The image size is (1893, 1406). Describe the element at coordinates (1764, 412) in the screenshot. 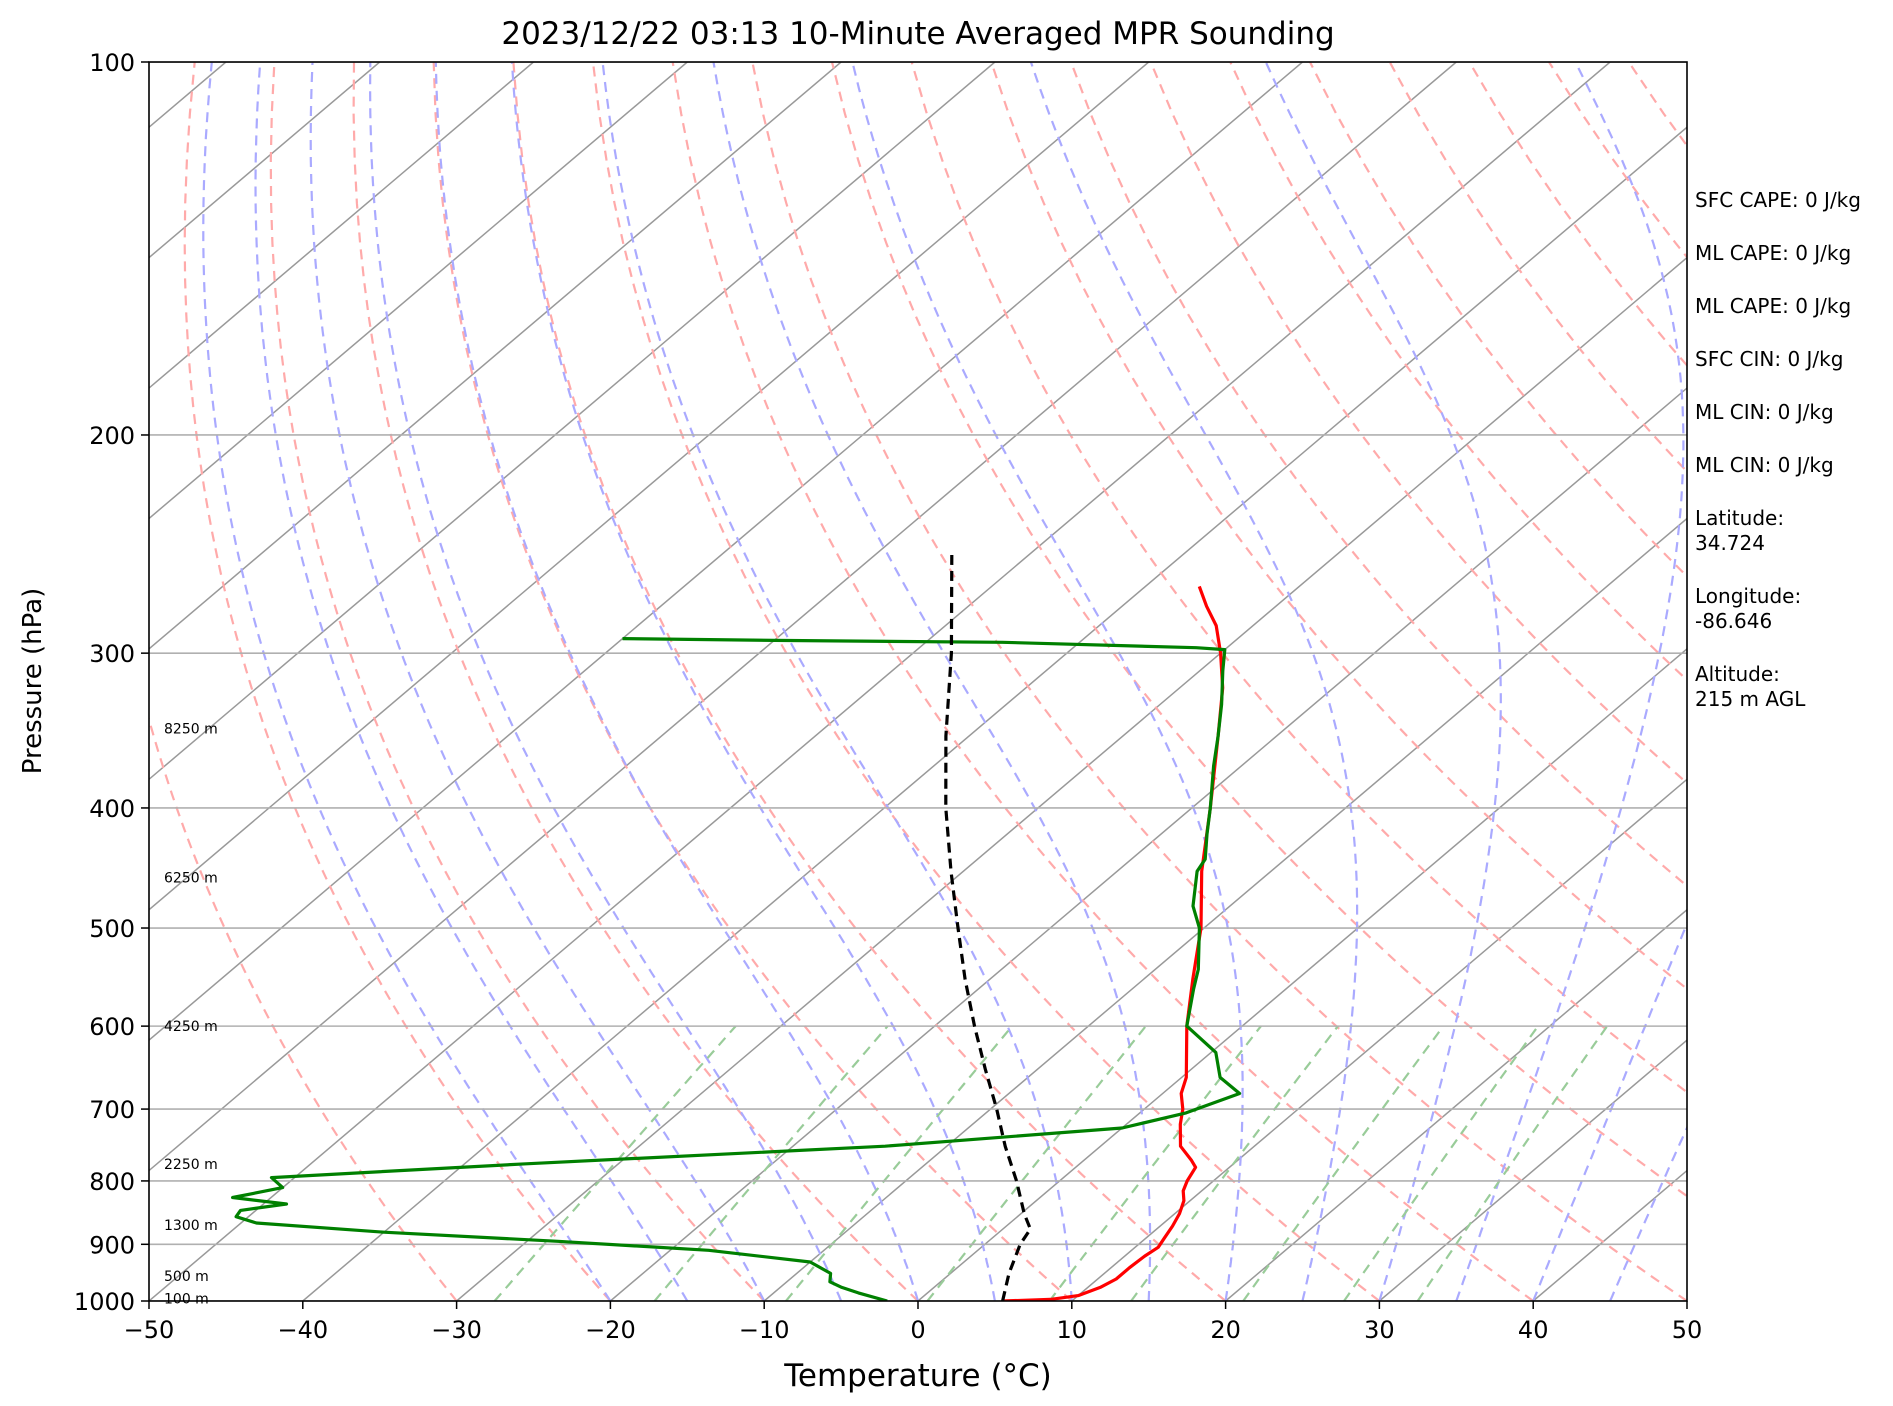

I see `ml-cin-text: ML CIN: 0 J/kg` at that location.